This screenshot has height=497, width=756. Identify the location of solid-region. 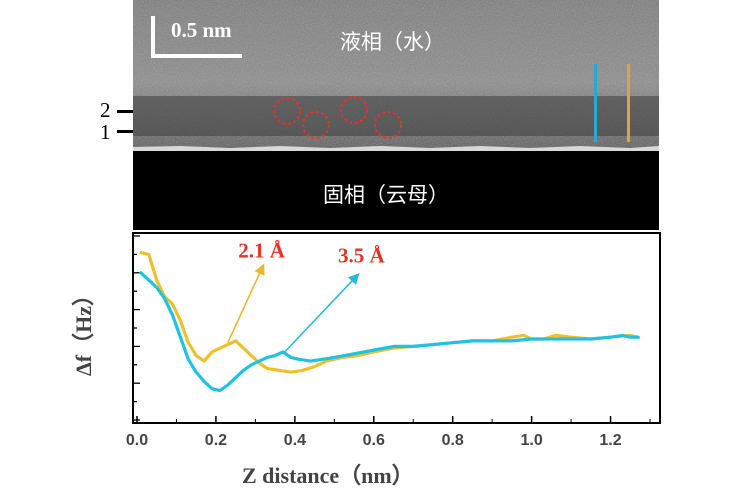
(396, 190).